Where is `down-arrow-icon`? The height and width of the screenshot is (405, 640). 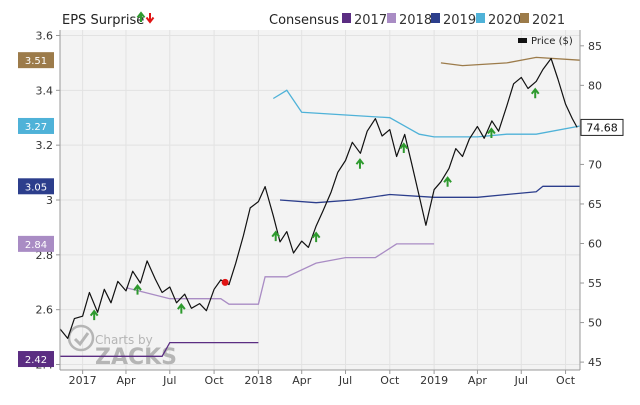
down-arrow-icon is located at coordinates (150, 18).